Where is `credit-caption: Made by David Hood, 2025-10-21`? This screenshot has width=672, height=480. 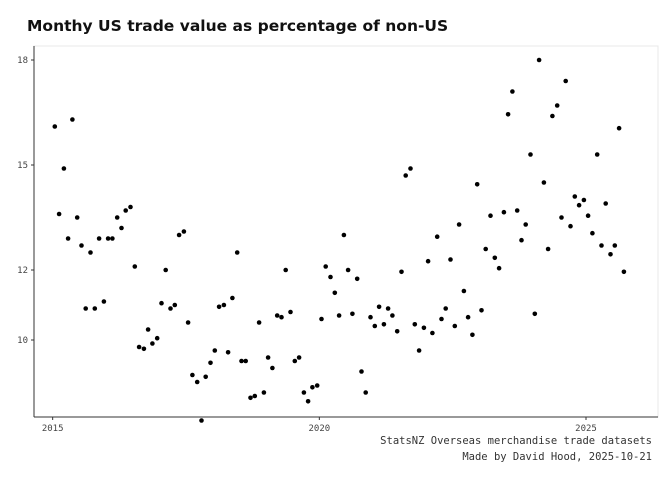 credit-caption: Made by David Hood, 2025-10-21 is located at coordinates (557, 457).